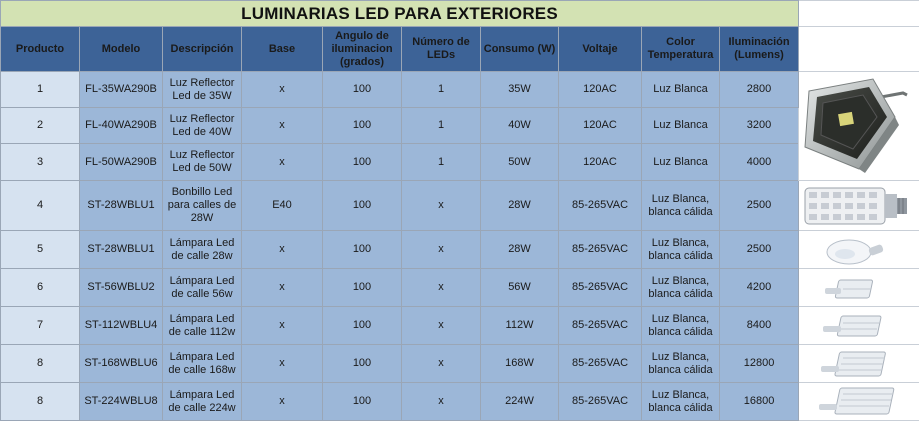 The height and width of the screenshot is (423, 919). What do you see at coordinates (519, 287) in the screenshot?
I see `cell-consumo: 56W` at bounding box center [519, 287].